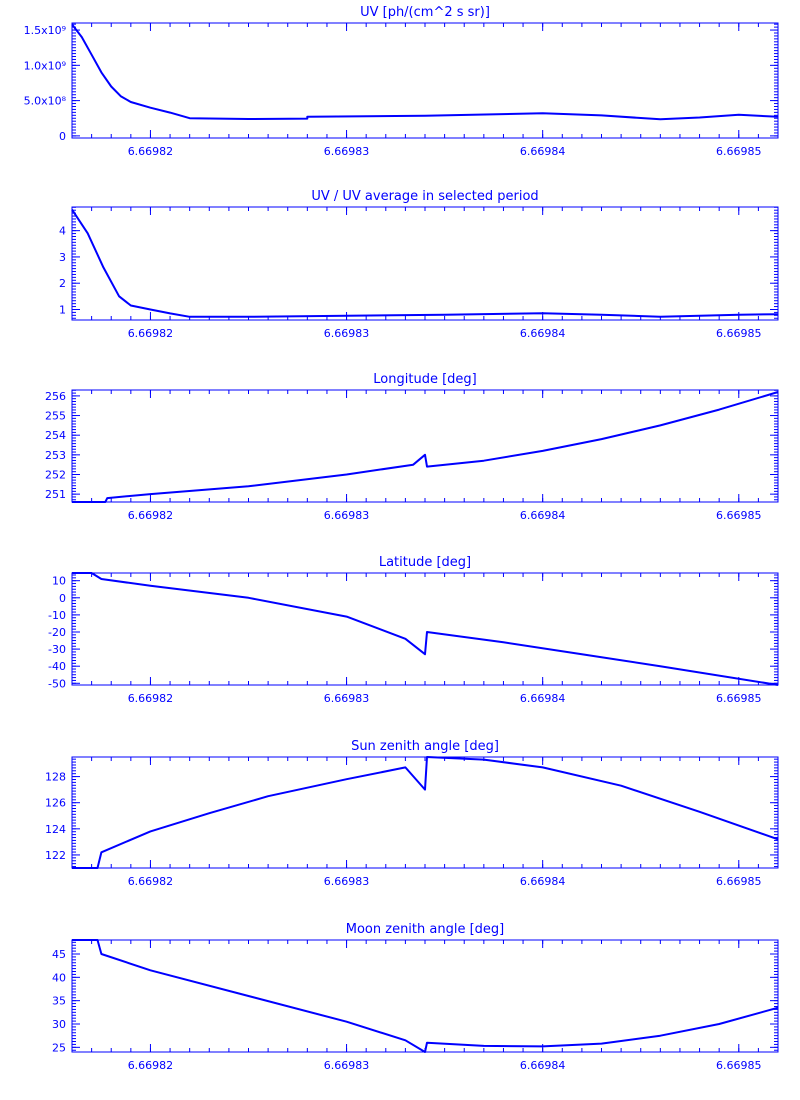 This screenshot has width=800, height=1100. I want to click on y-tick-label: 35, so click(59, 1001).